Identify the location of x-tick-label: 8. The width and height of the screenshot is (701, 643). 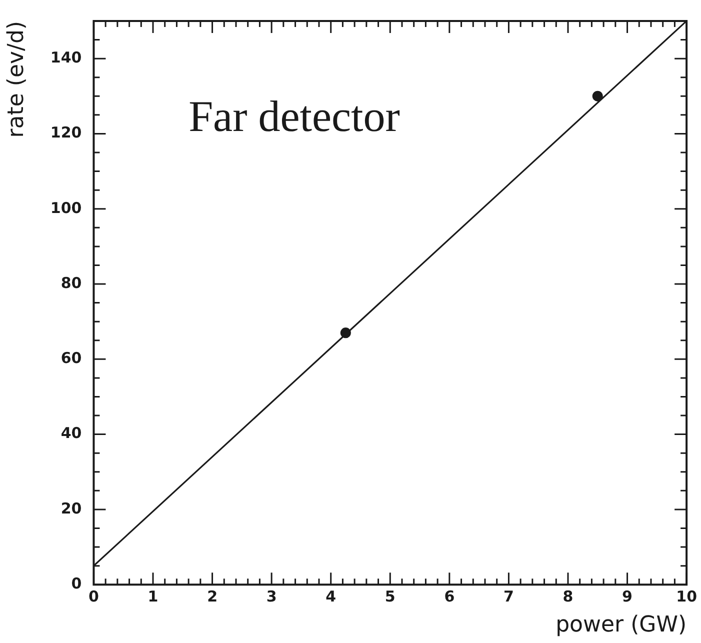
(568, 596).